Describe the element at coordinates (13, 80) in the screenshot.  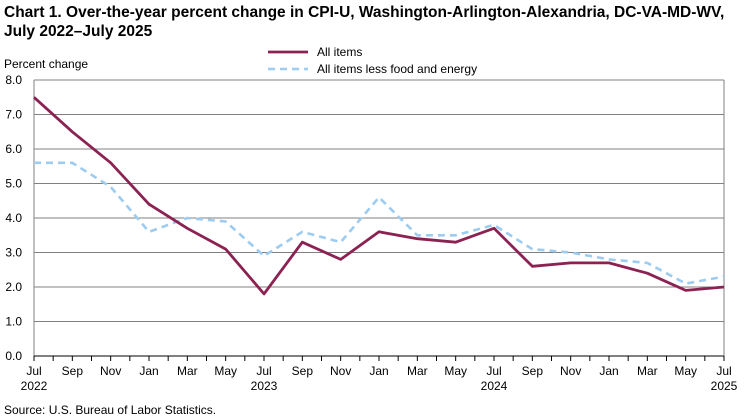
I see `y-tick-label: 8.0` at that location.